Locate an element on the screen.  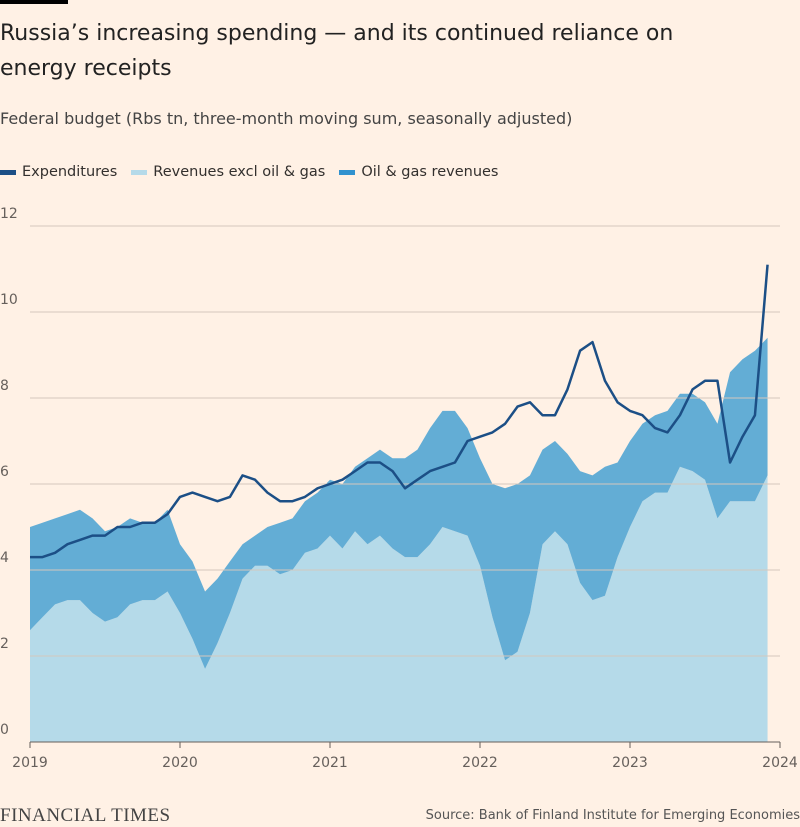
legend-item: Revenues excl oil & gas is located at coordinates (228, 172).